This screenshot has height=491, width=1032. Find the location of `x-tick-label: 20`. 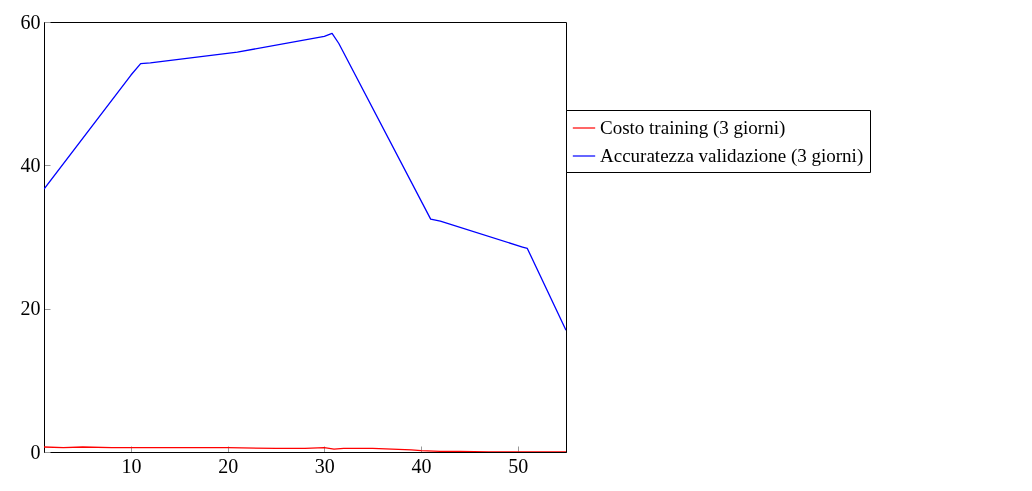

x-tick-label: 20 is located at coordinates (228, 465).